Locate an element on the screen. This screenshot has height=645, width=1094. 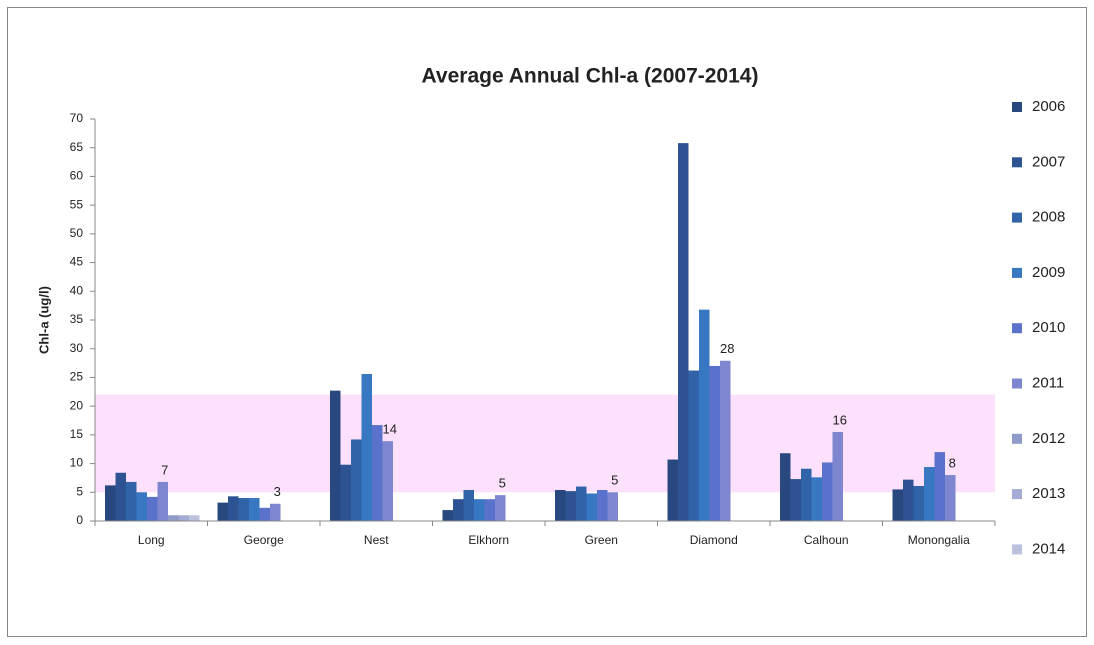
chart-title: Average Annual Chl-a (2007-2014) is located at coordinates (590, 76).